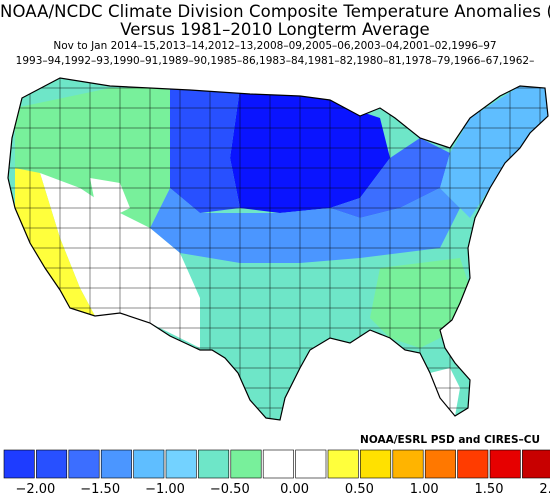  I want to click on region-northeast, so click(494, 152).